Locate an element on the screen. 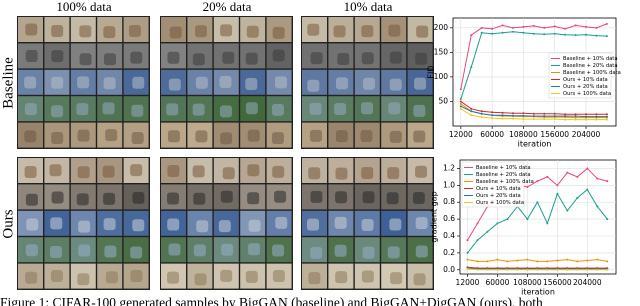 This screenshot has height=306, width=640. legend-label: Baseline + 100% data is located at coordinates (592, 73).